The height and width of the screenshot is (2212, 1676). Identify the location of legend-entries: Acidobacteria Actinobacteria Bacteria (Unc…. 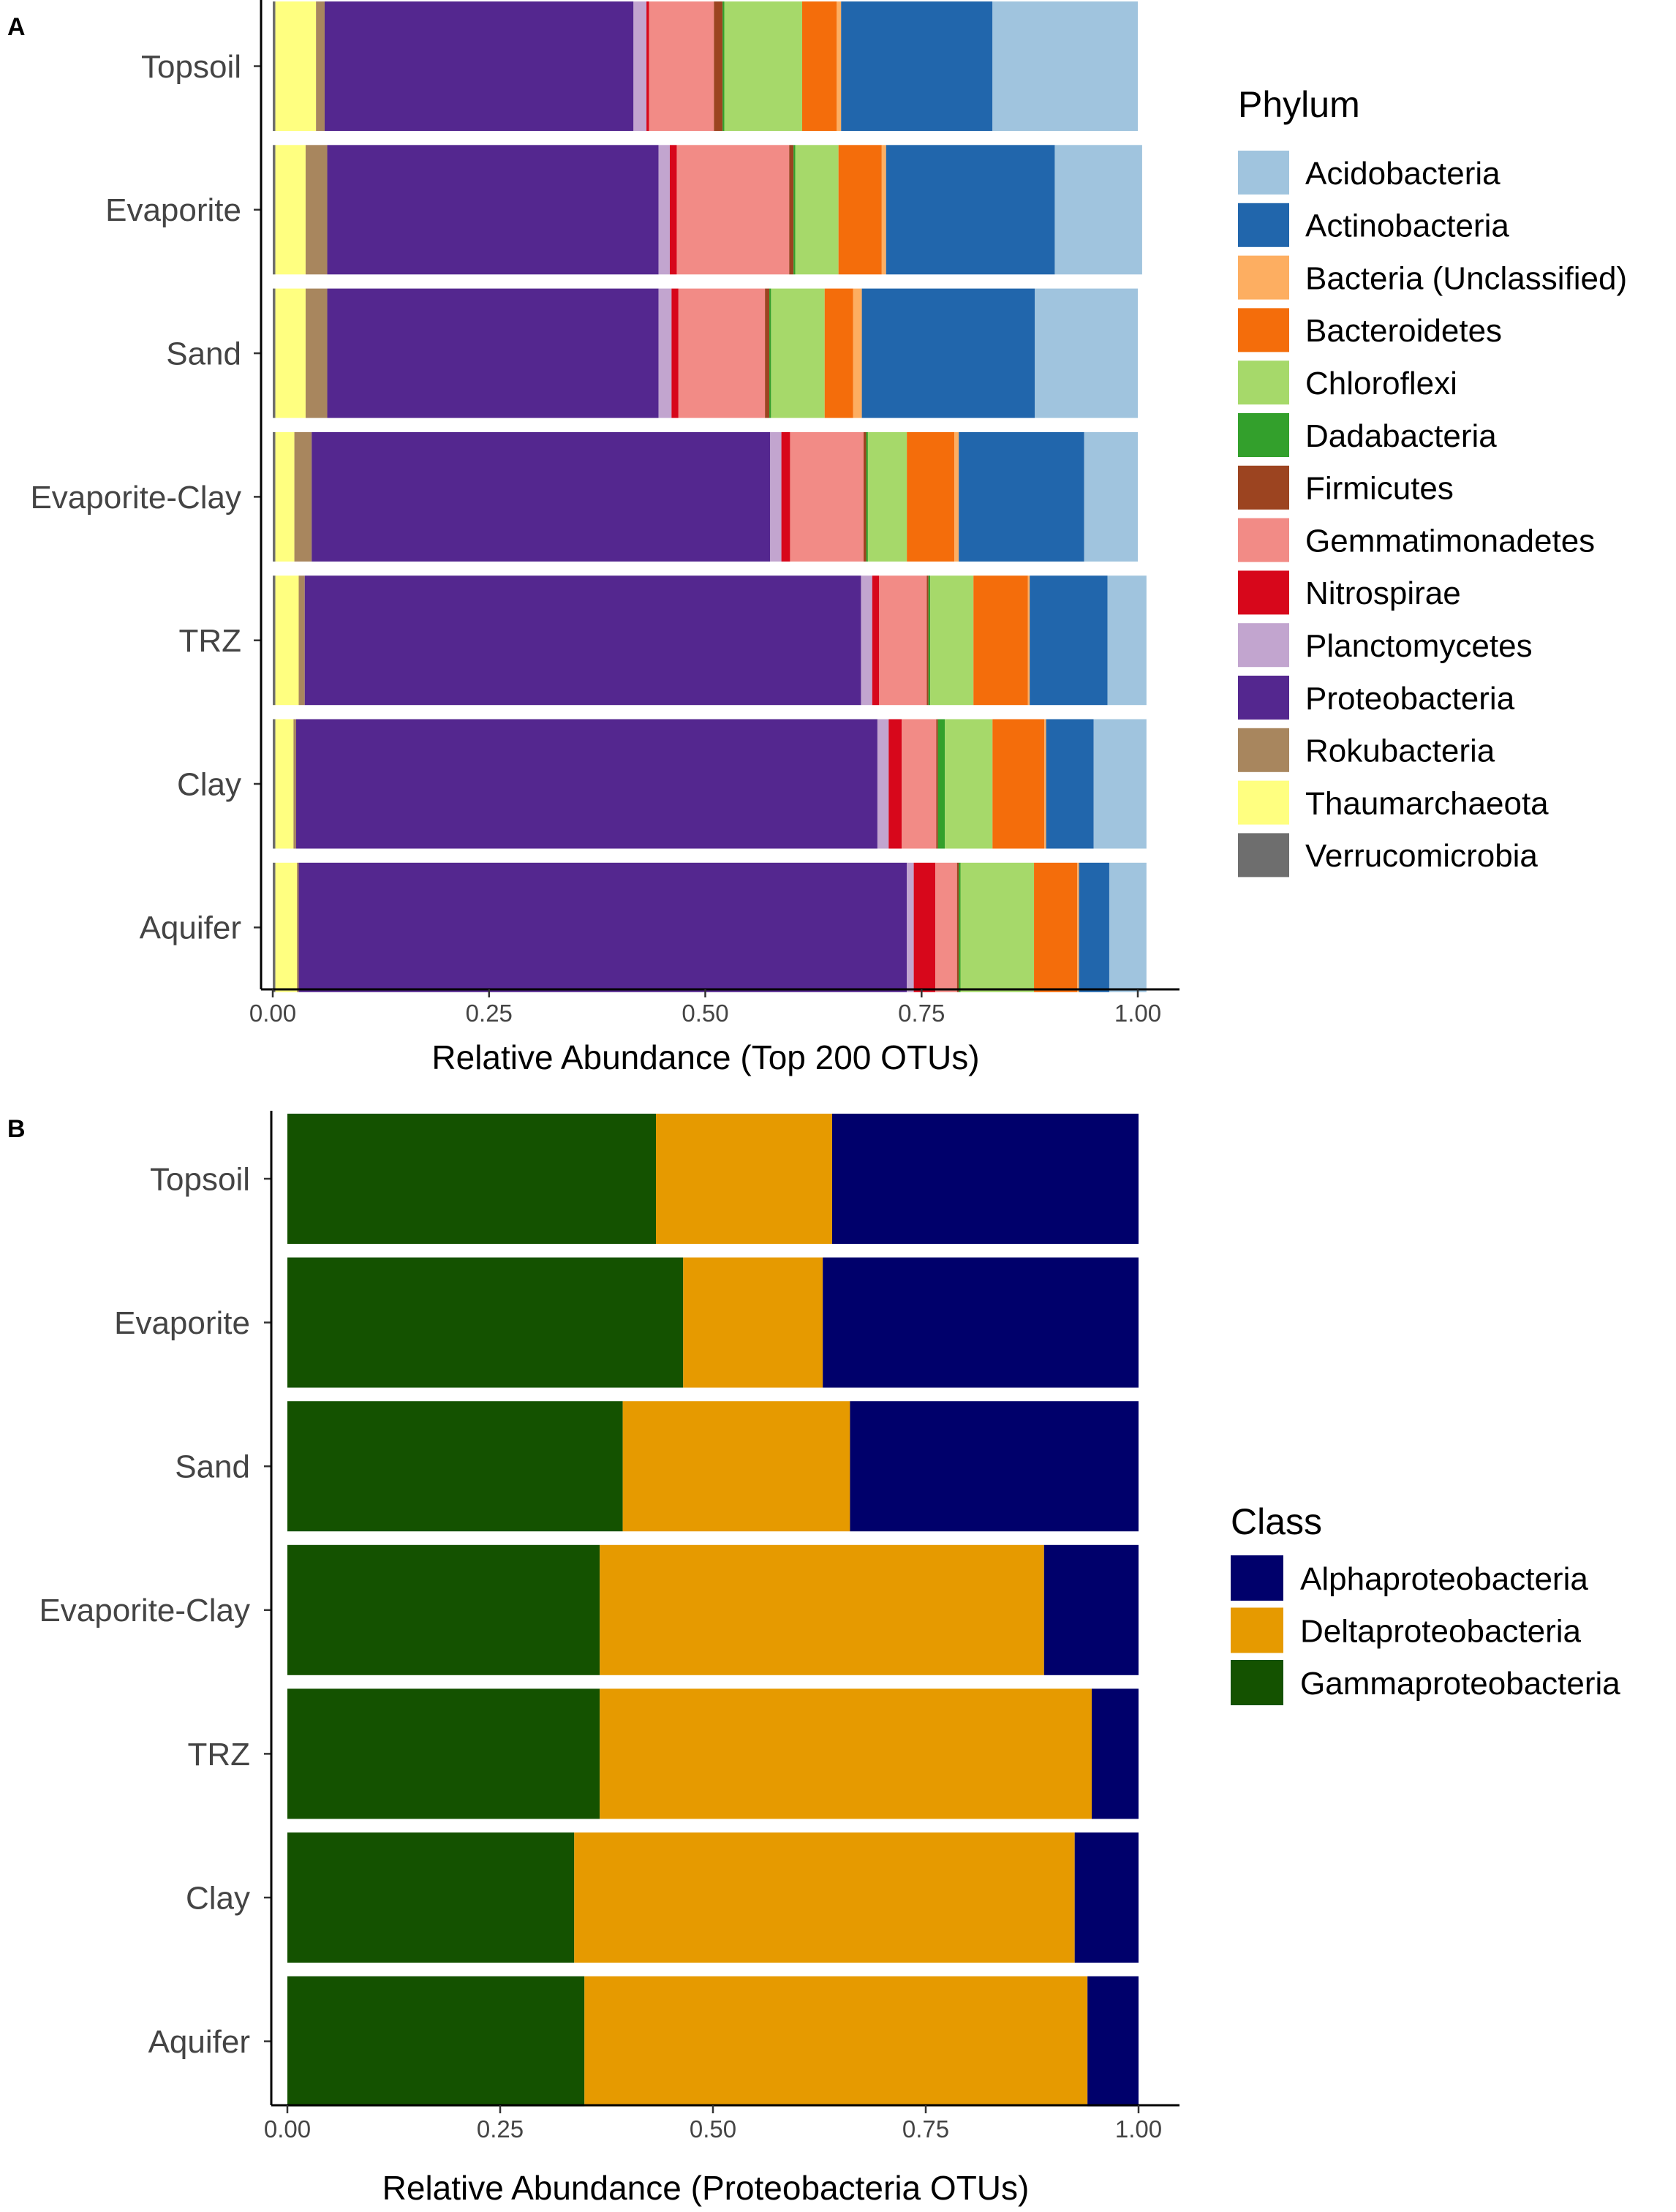
(1433, 514).